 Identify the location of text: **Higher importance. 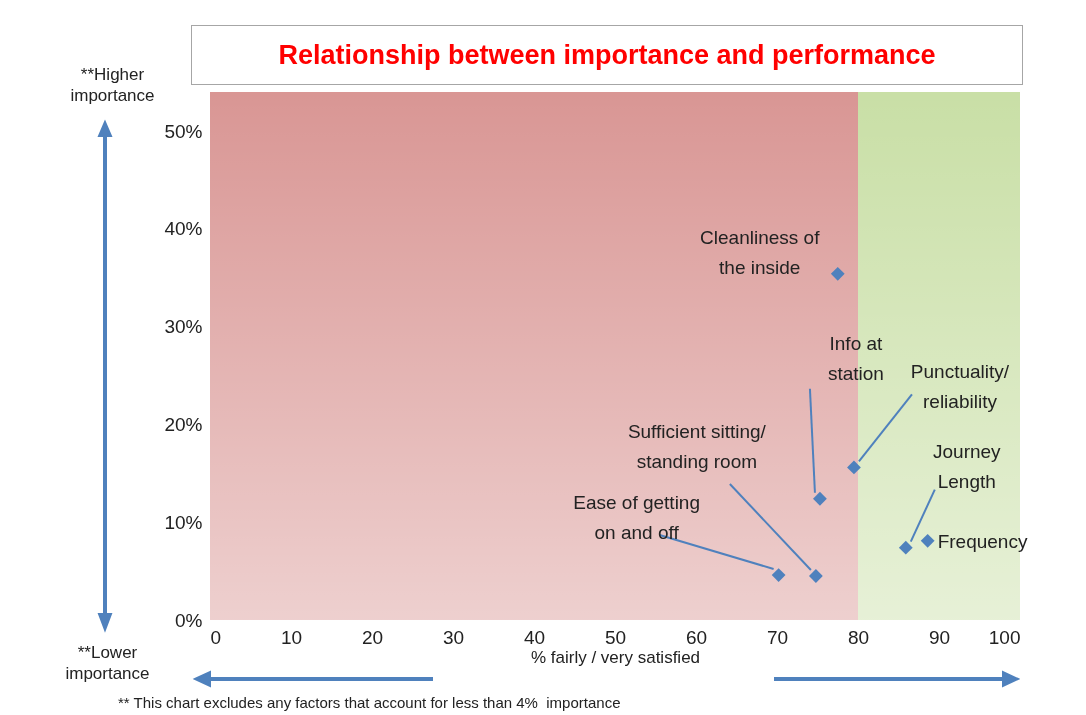
(112, 85).